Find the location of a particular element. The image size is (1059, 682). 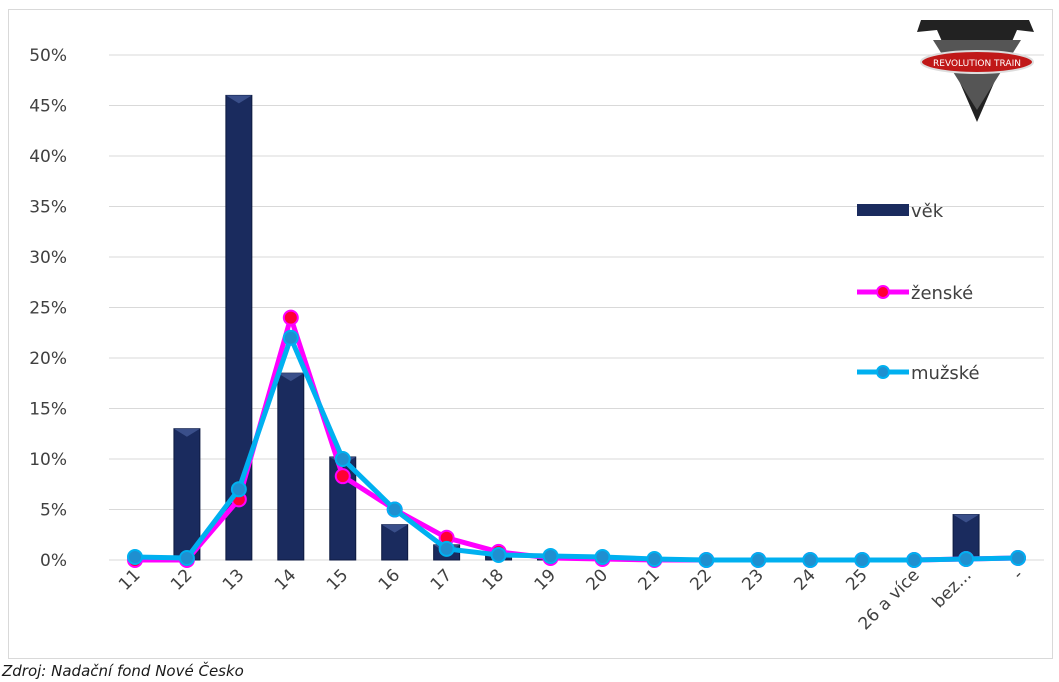

y-tick-label: 45% is located at coordinates (48, 107).